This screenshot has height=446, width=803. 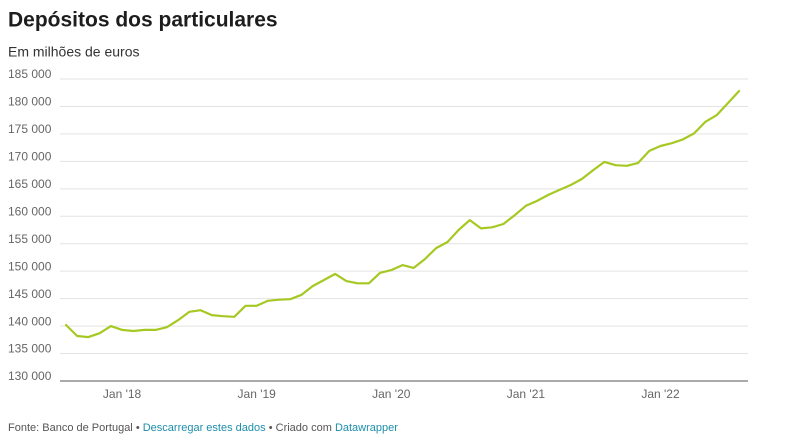 What do you see at coordinates (391, 394) in the screenshot?
I see `x-tick-label: Jan '20` at bounding box center [391, 394].